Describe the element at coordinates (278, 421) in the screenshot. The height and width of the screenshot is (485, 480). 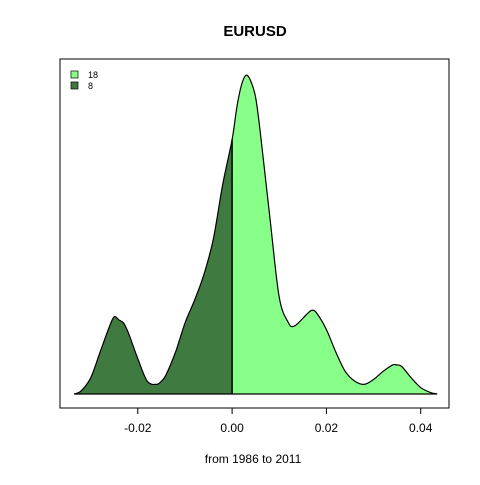
I see `x-axis: -0.02 0.00 0.02 0.04` at that location.